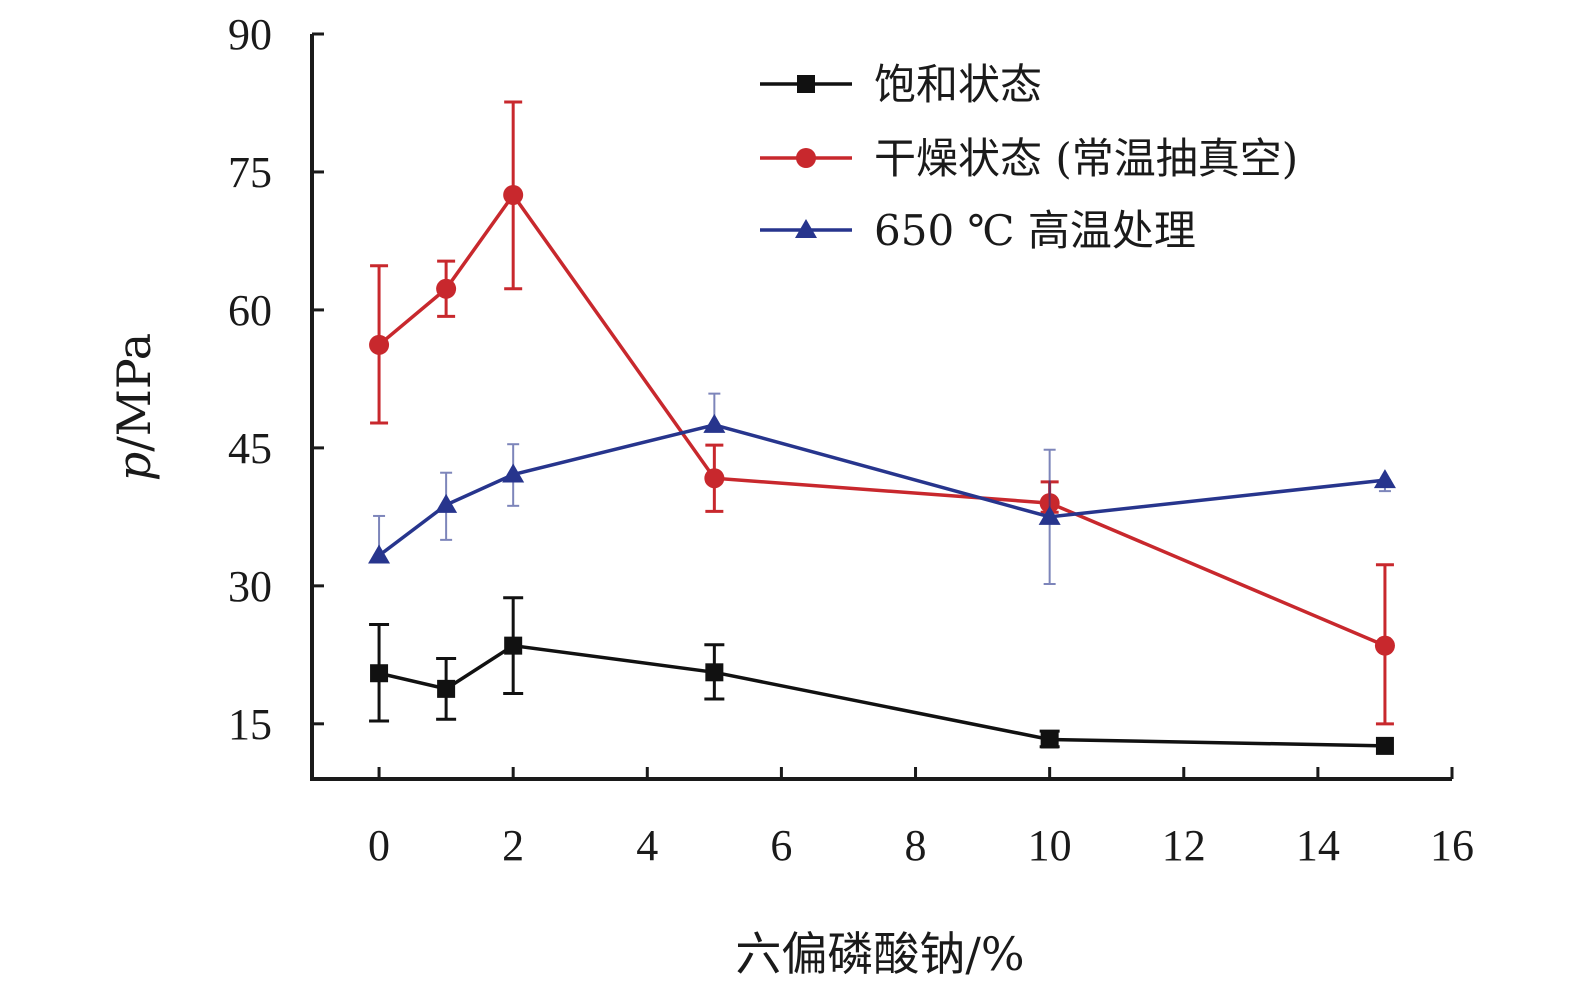  Describe the element at coordinates (781, 845) in the screenshot. I see `x-tick-label: 6` at that location.